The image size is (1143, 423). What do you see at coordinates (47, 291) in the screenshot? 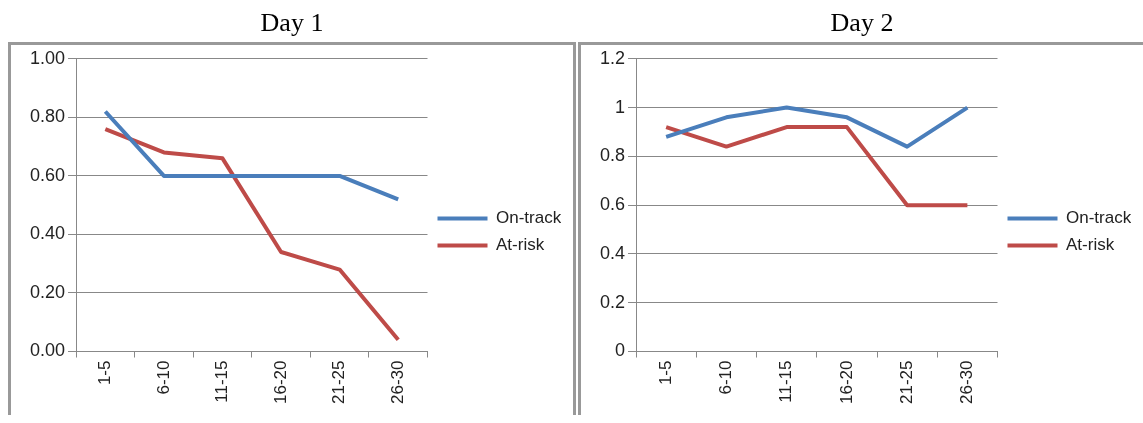
I see `y-tick-label: 0.20` at bounding box center [47, 291].